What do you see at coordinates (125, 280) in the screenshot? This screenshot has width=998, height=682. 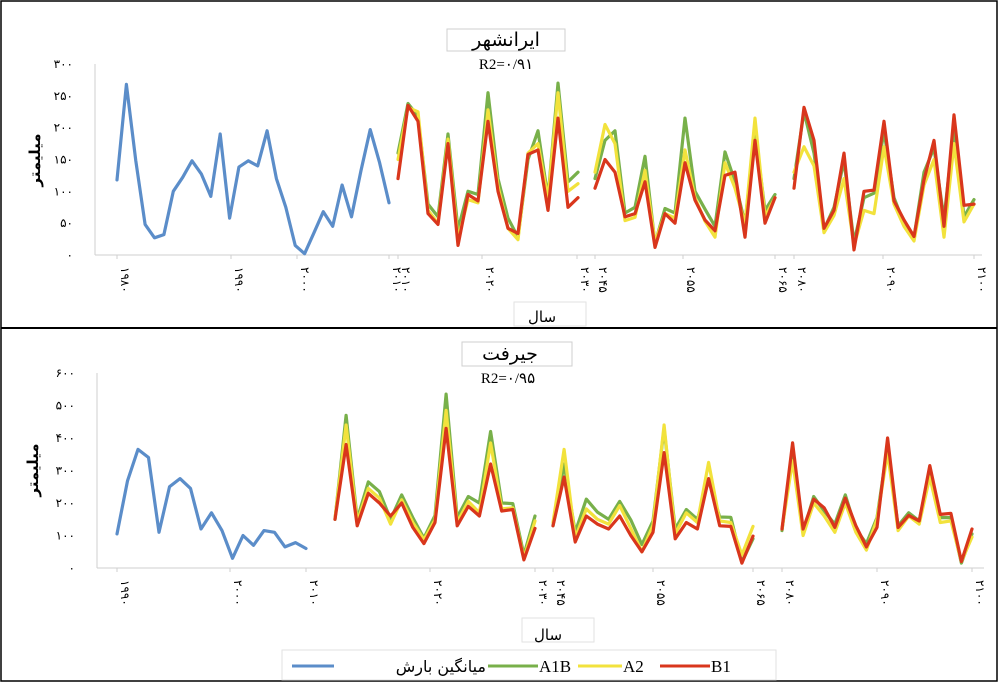 I see `x-tick-label: ۱۹۸۰` at bounding box center [125, 280].